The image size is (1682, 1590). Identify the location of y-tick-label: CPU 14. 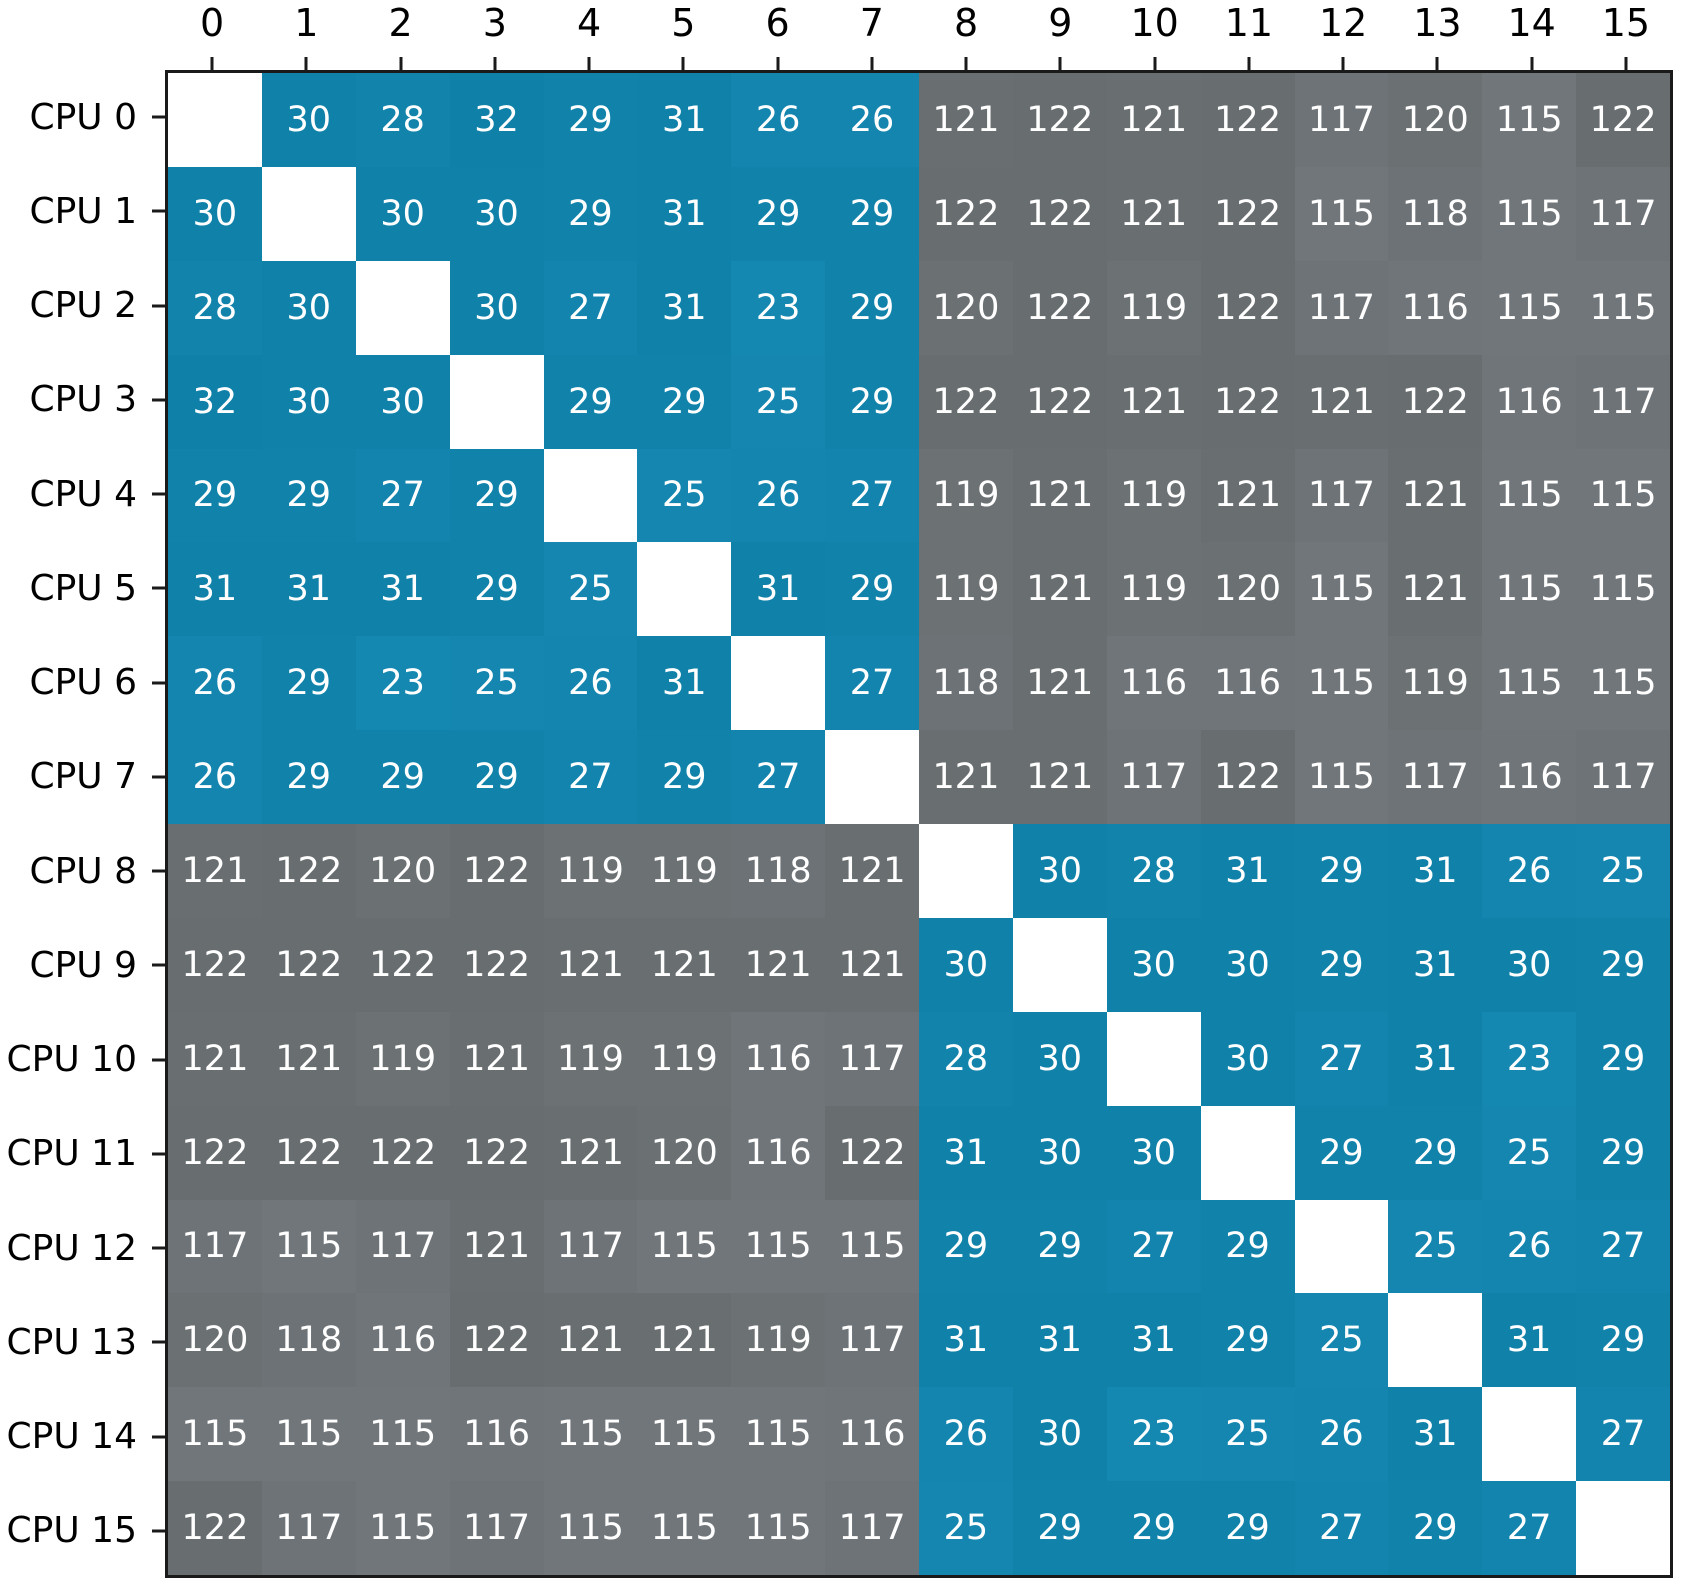
(71, 1437).